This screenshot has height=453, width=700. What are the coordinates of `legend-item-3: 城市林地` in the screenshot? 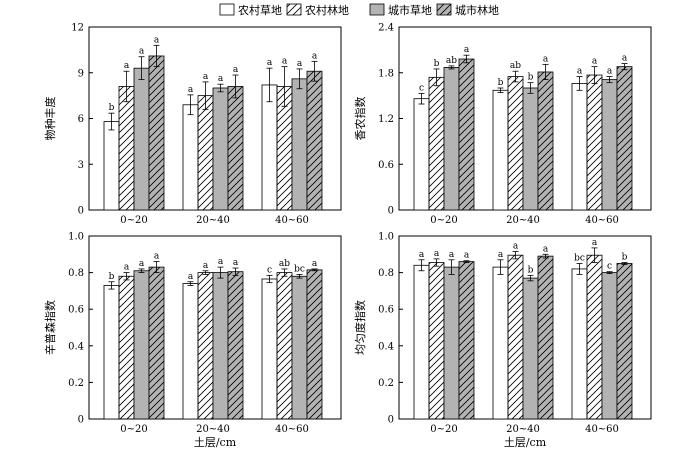 It's located at (467, 10).